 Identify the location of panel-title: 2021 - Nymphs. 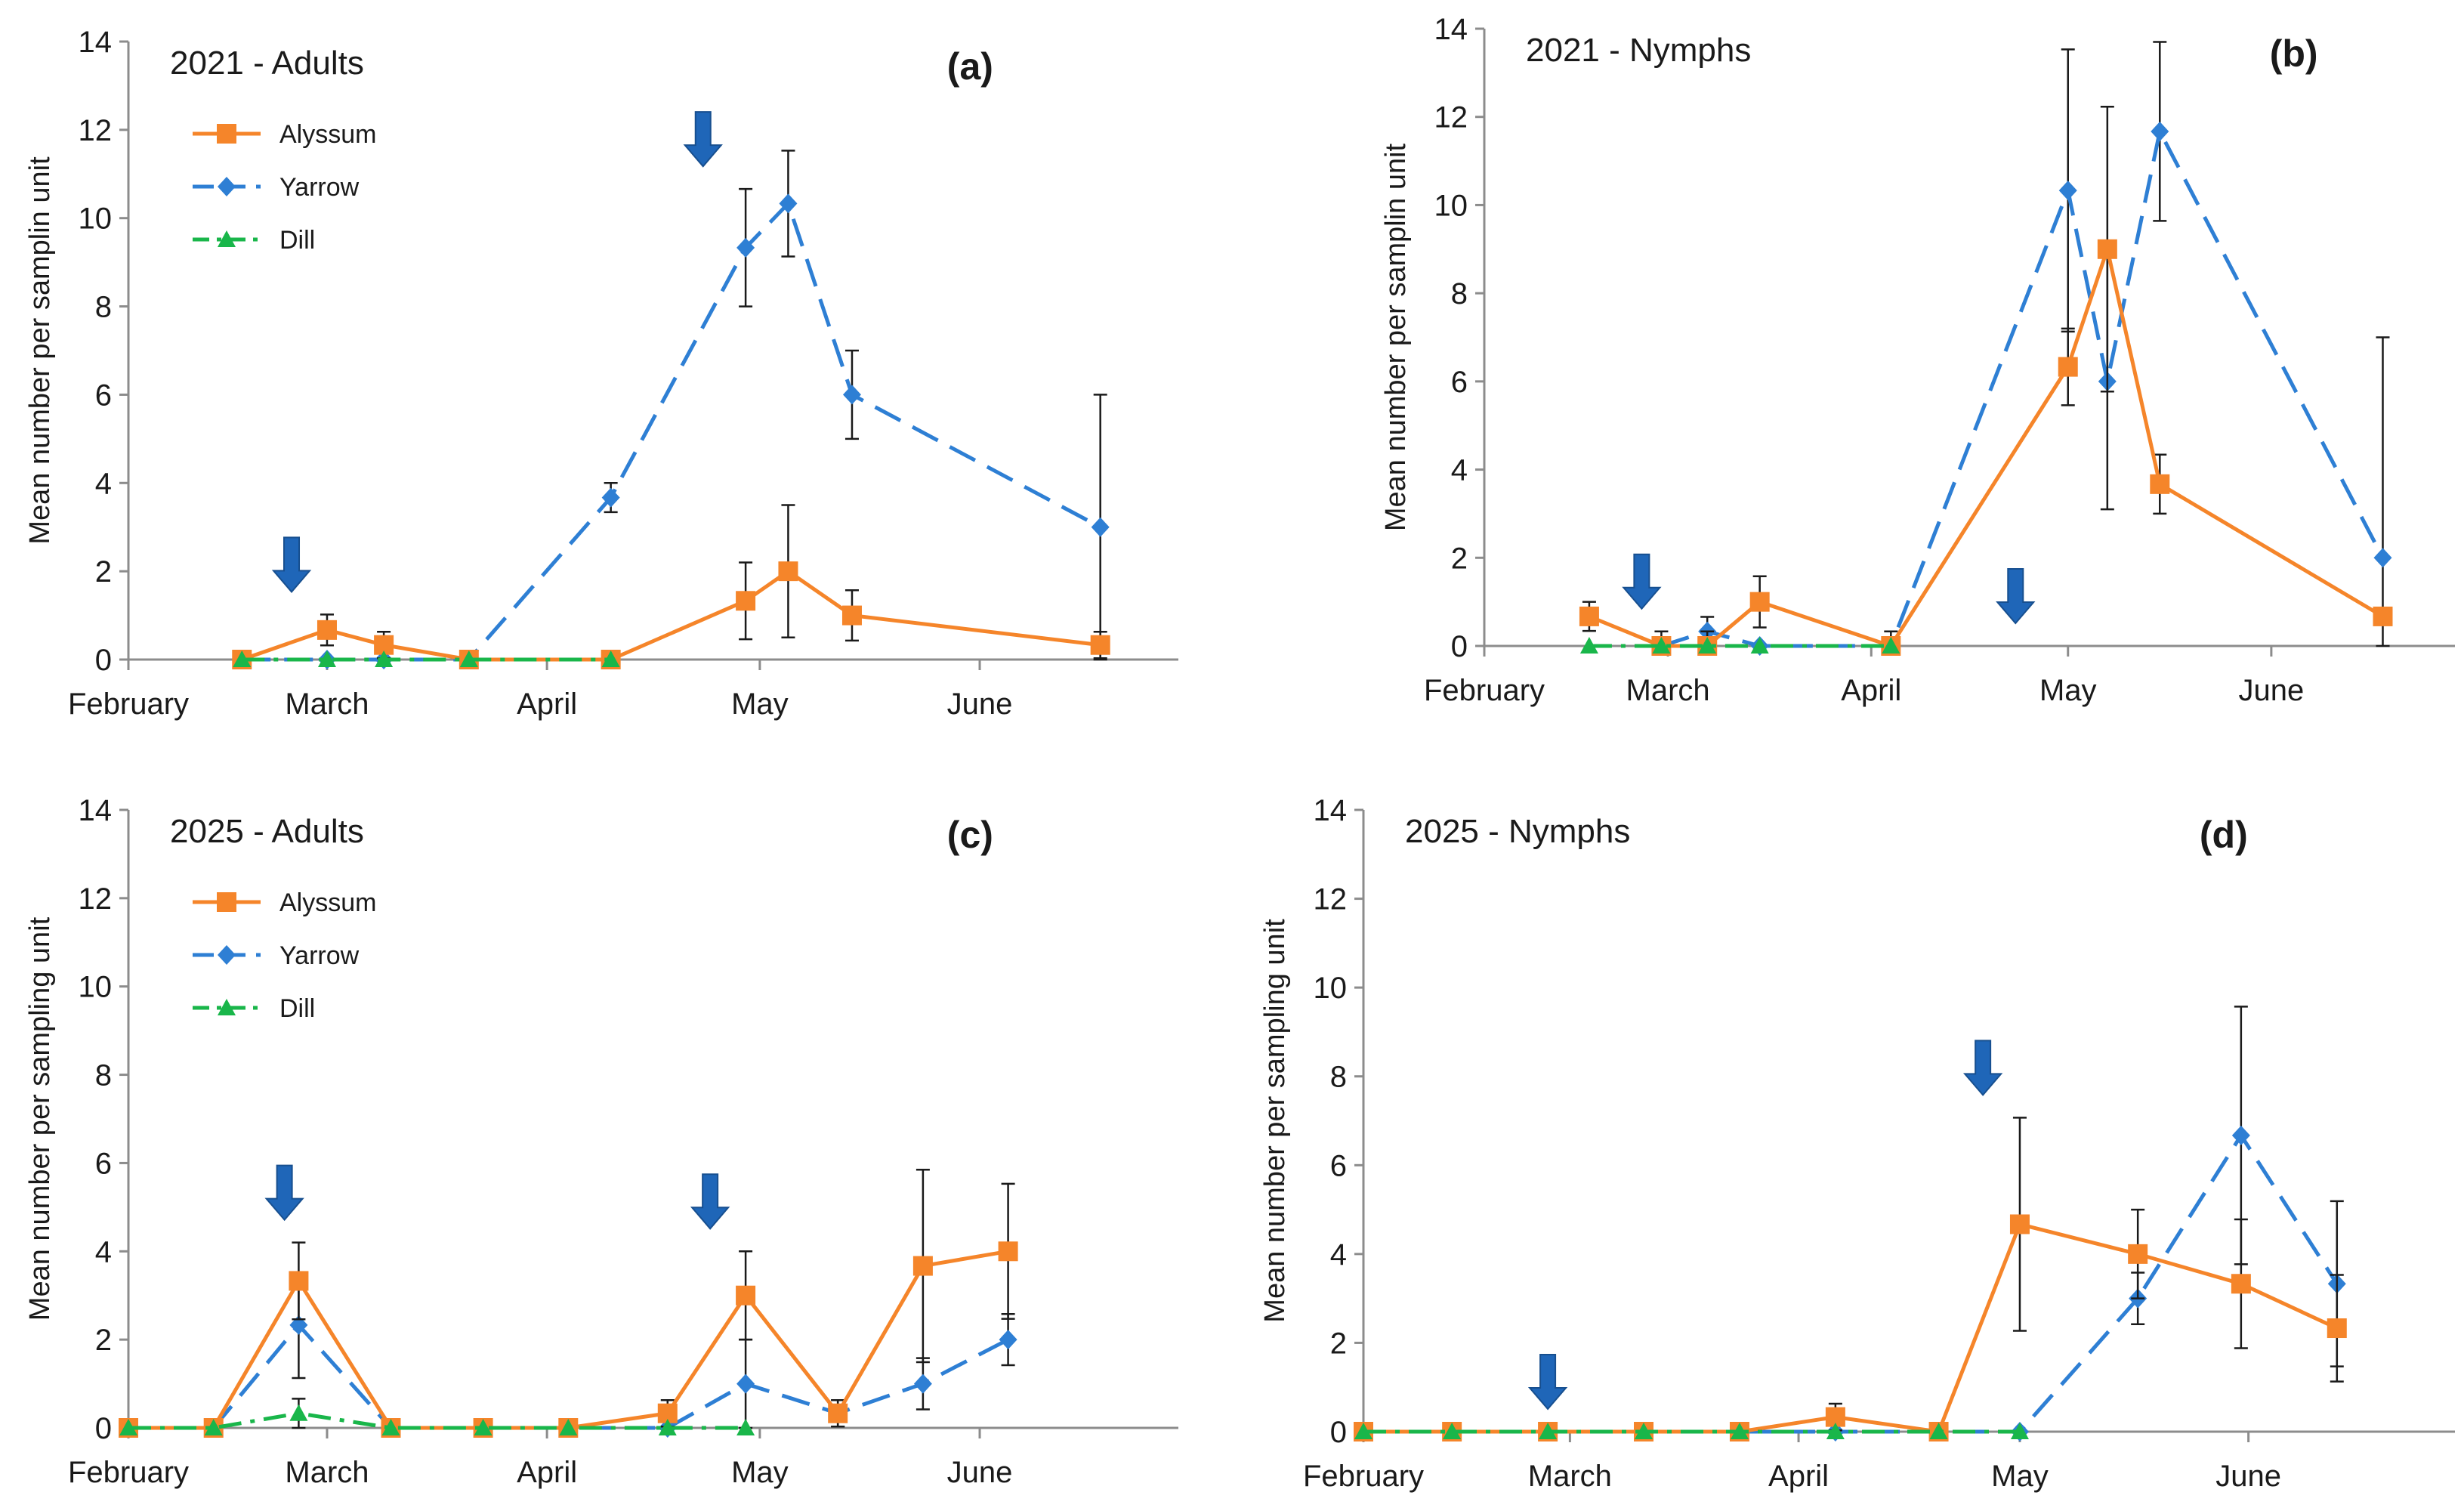
(1639, 50).